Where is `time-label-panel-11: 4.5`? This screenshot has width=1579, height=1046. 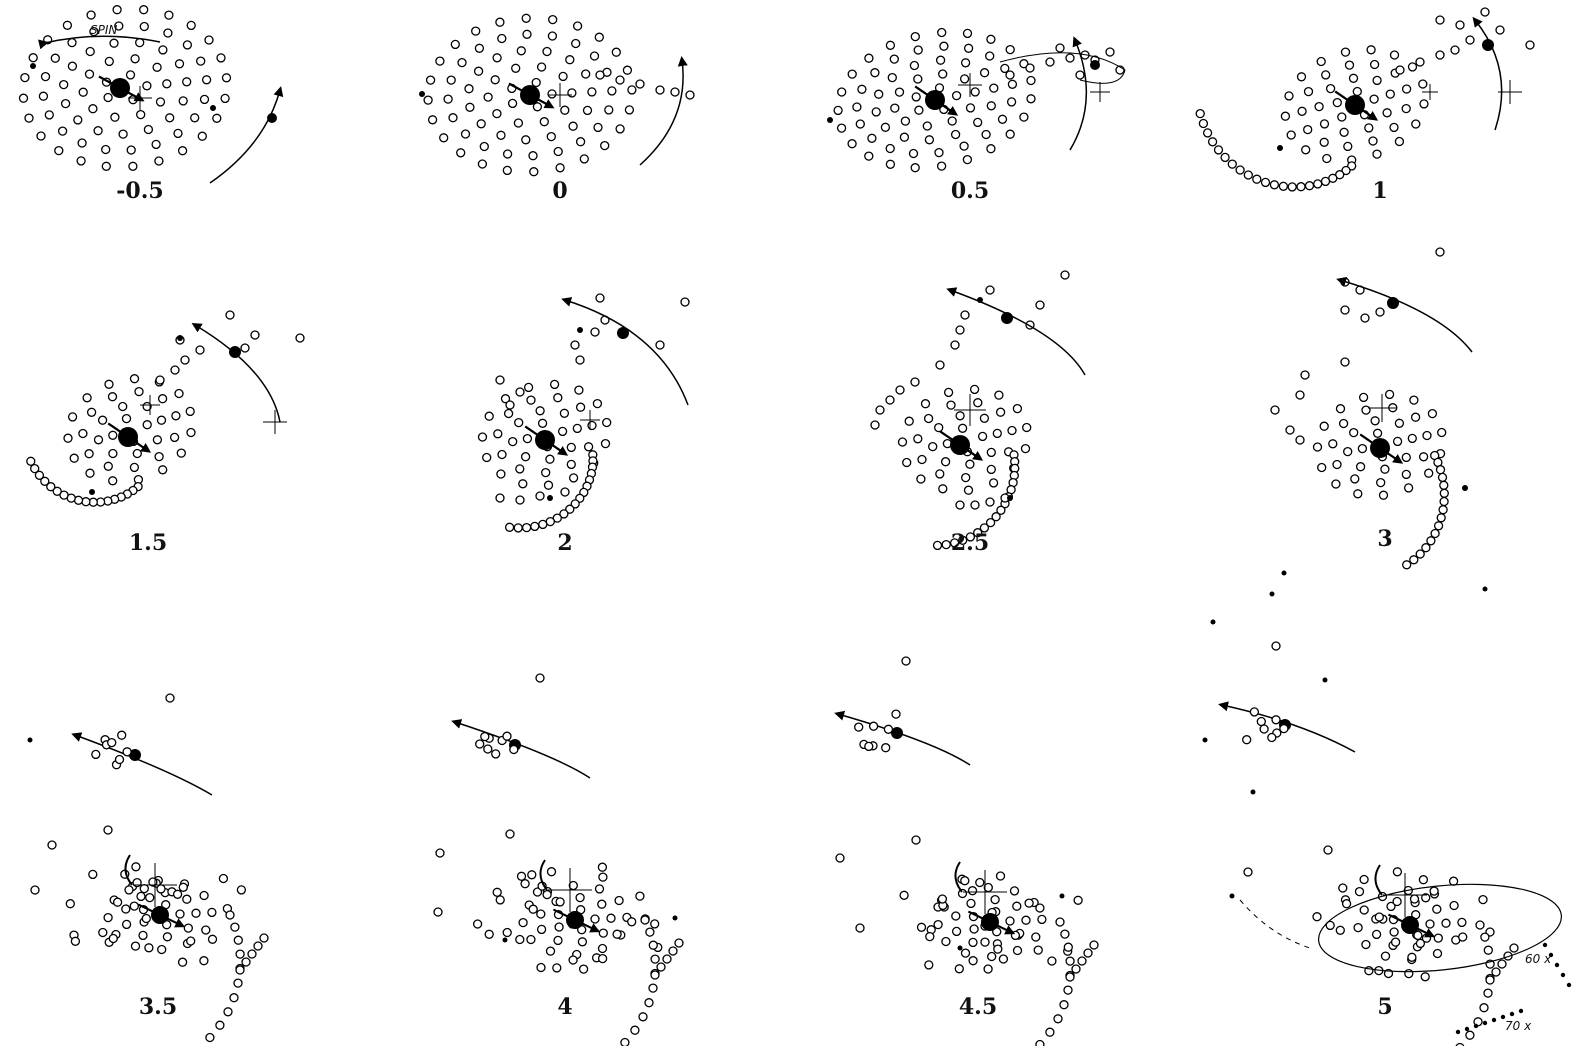 time-label-panel-11: 4.5 is located at coordinates (978, 1007).